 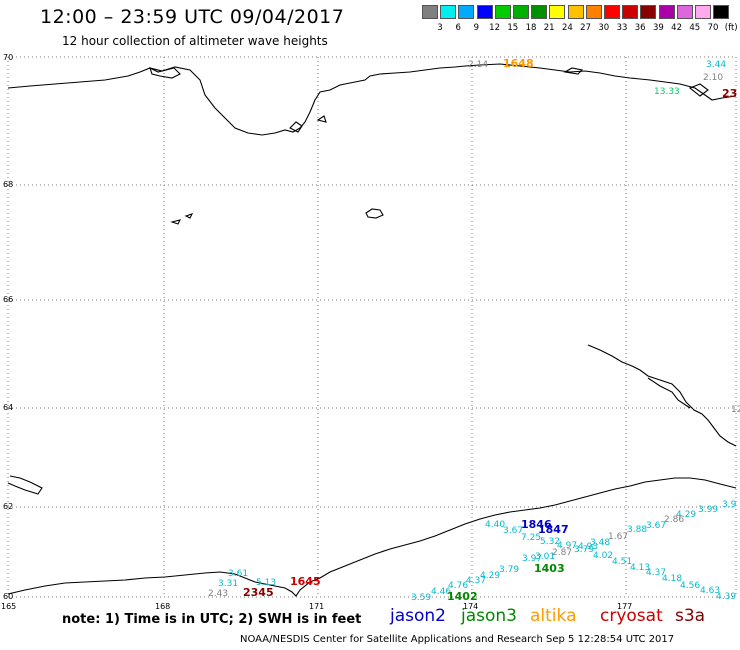 I want to click on legend-altika: altika, so click(x=553, y=616).